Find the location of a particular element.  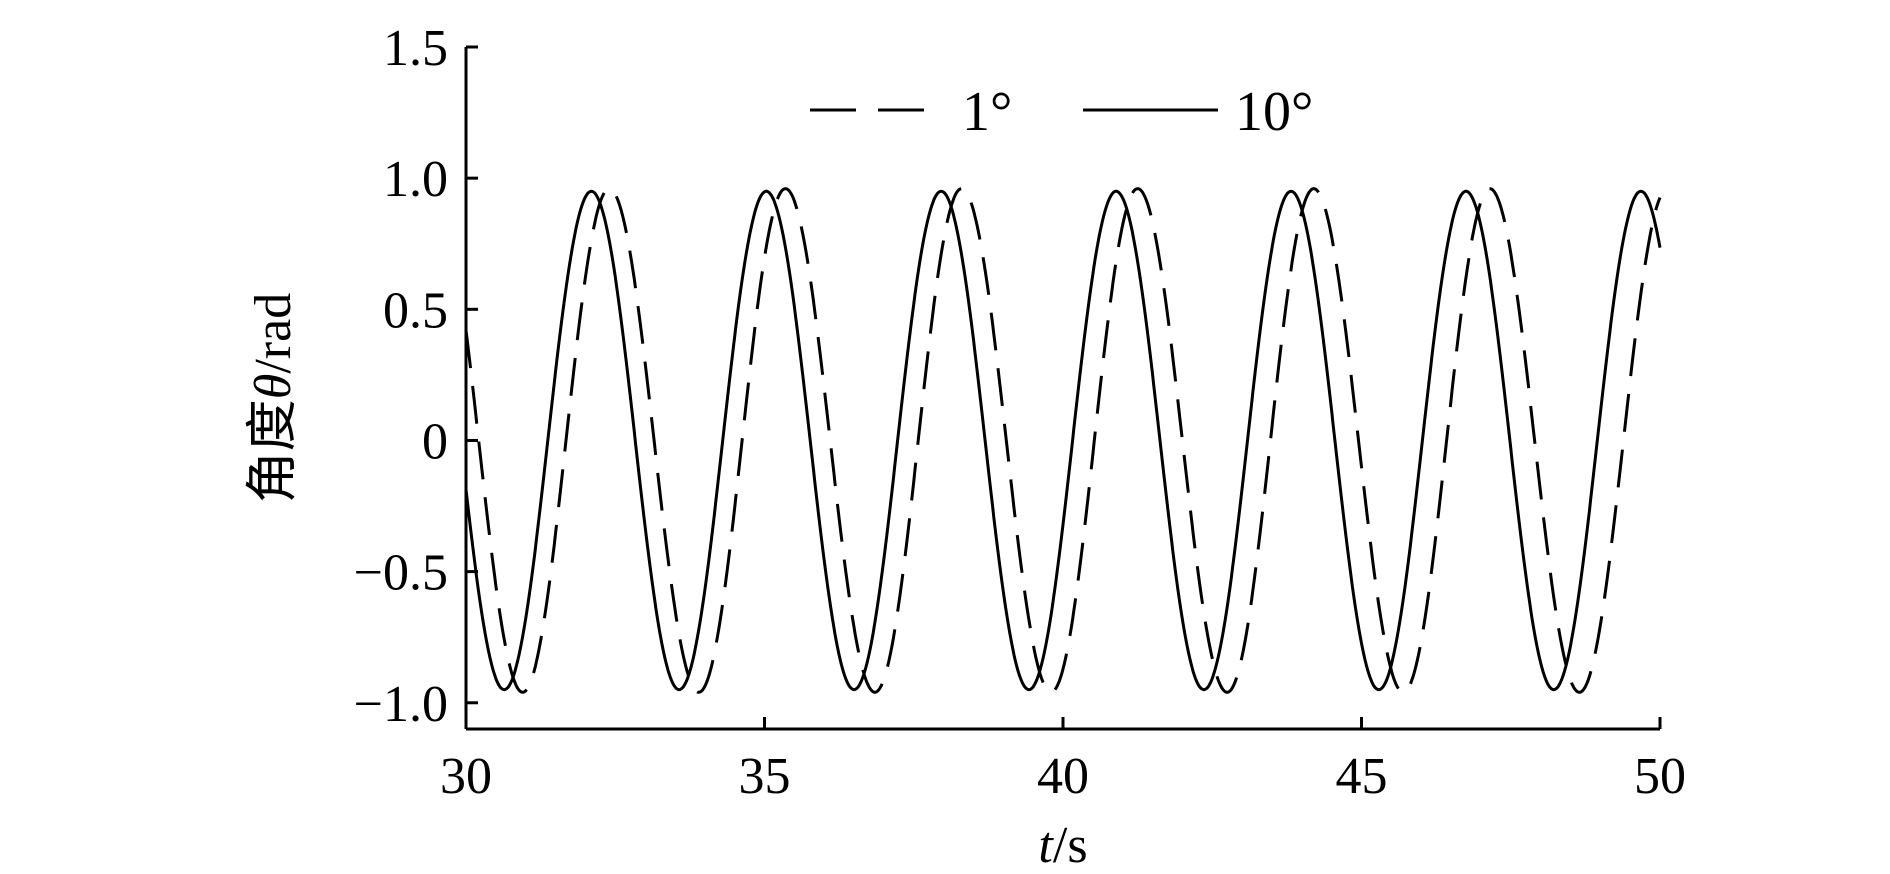

x-axis-label-unit: /s is located at coordinates (1070, 845).